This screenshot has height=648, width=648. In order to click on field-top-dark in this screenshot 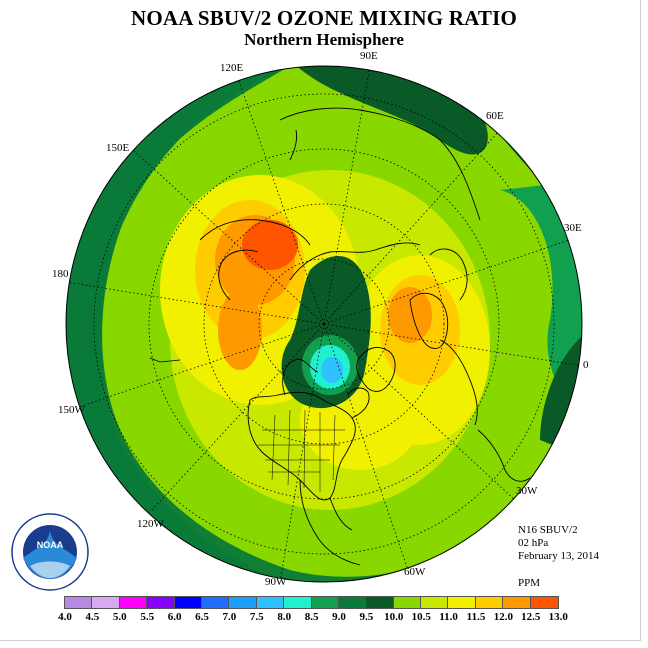, I will do `click(389, 110)`.